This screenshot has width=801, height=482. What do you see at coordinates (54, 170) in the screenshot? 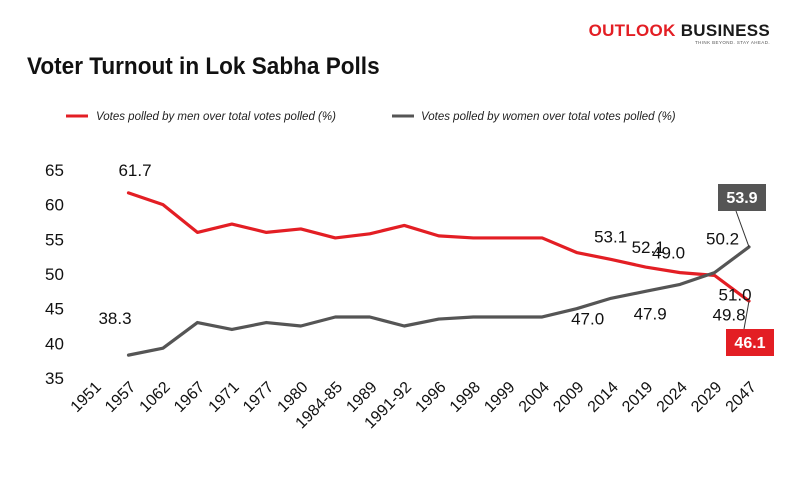
I see `y-tick-label: 65` at bounding box center [54, 170].